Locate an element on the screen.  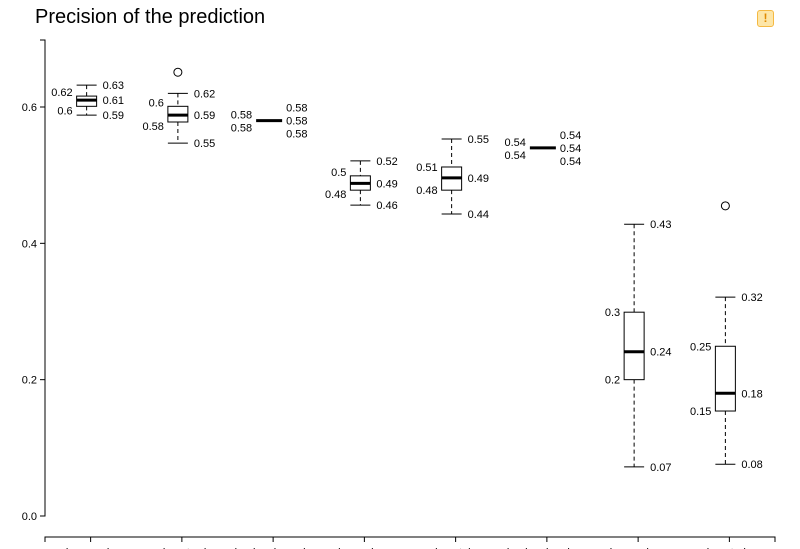
label-q3: 0.3 is located at coordinates (612, 313).